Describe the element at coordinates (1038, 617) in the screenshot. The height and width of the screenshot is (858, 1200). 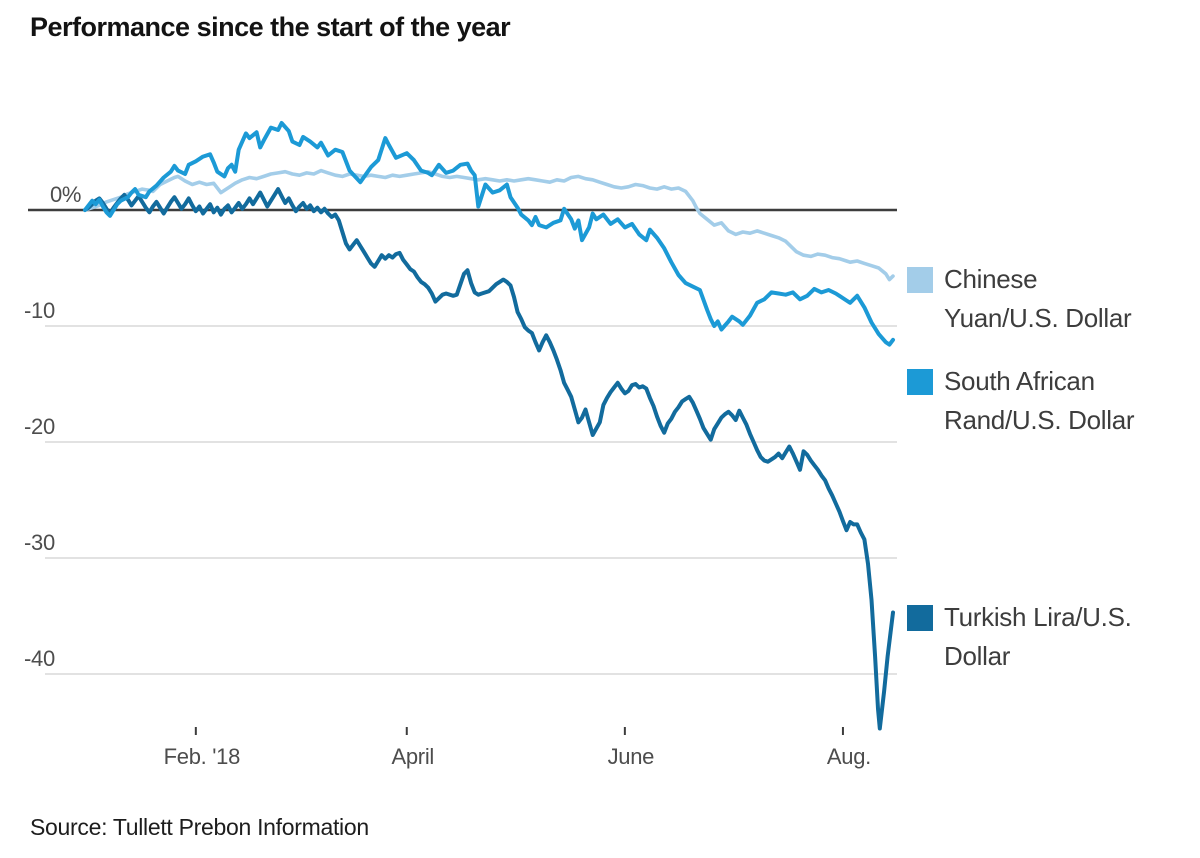
I see `legend-label-line: Turkish Lira/U.S.` at that location.